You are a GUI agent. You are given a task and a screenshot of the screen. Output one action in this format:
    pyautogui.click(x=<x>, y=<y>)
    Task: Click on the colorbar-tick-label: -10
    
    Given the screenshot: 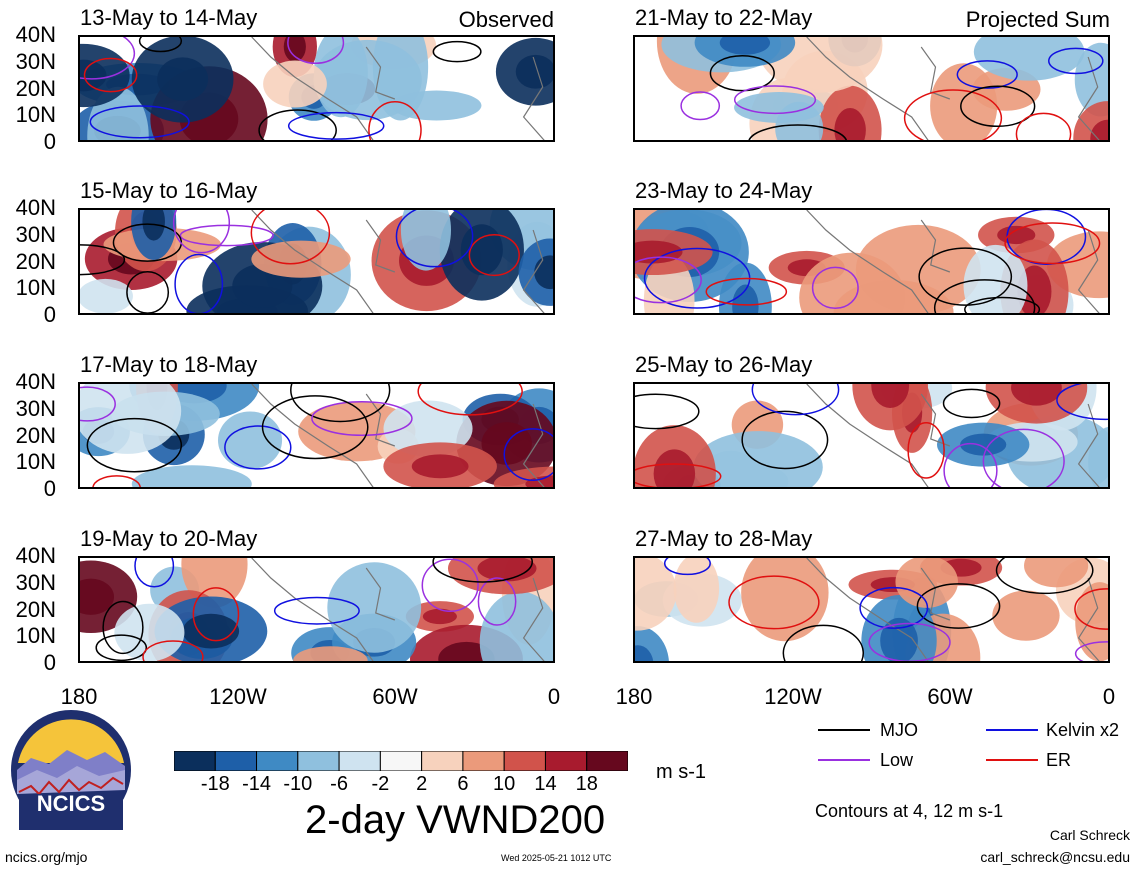 What is the action you would take?
    pyautogui.click(x=298, y=784)
    